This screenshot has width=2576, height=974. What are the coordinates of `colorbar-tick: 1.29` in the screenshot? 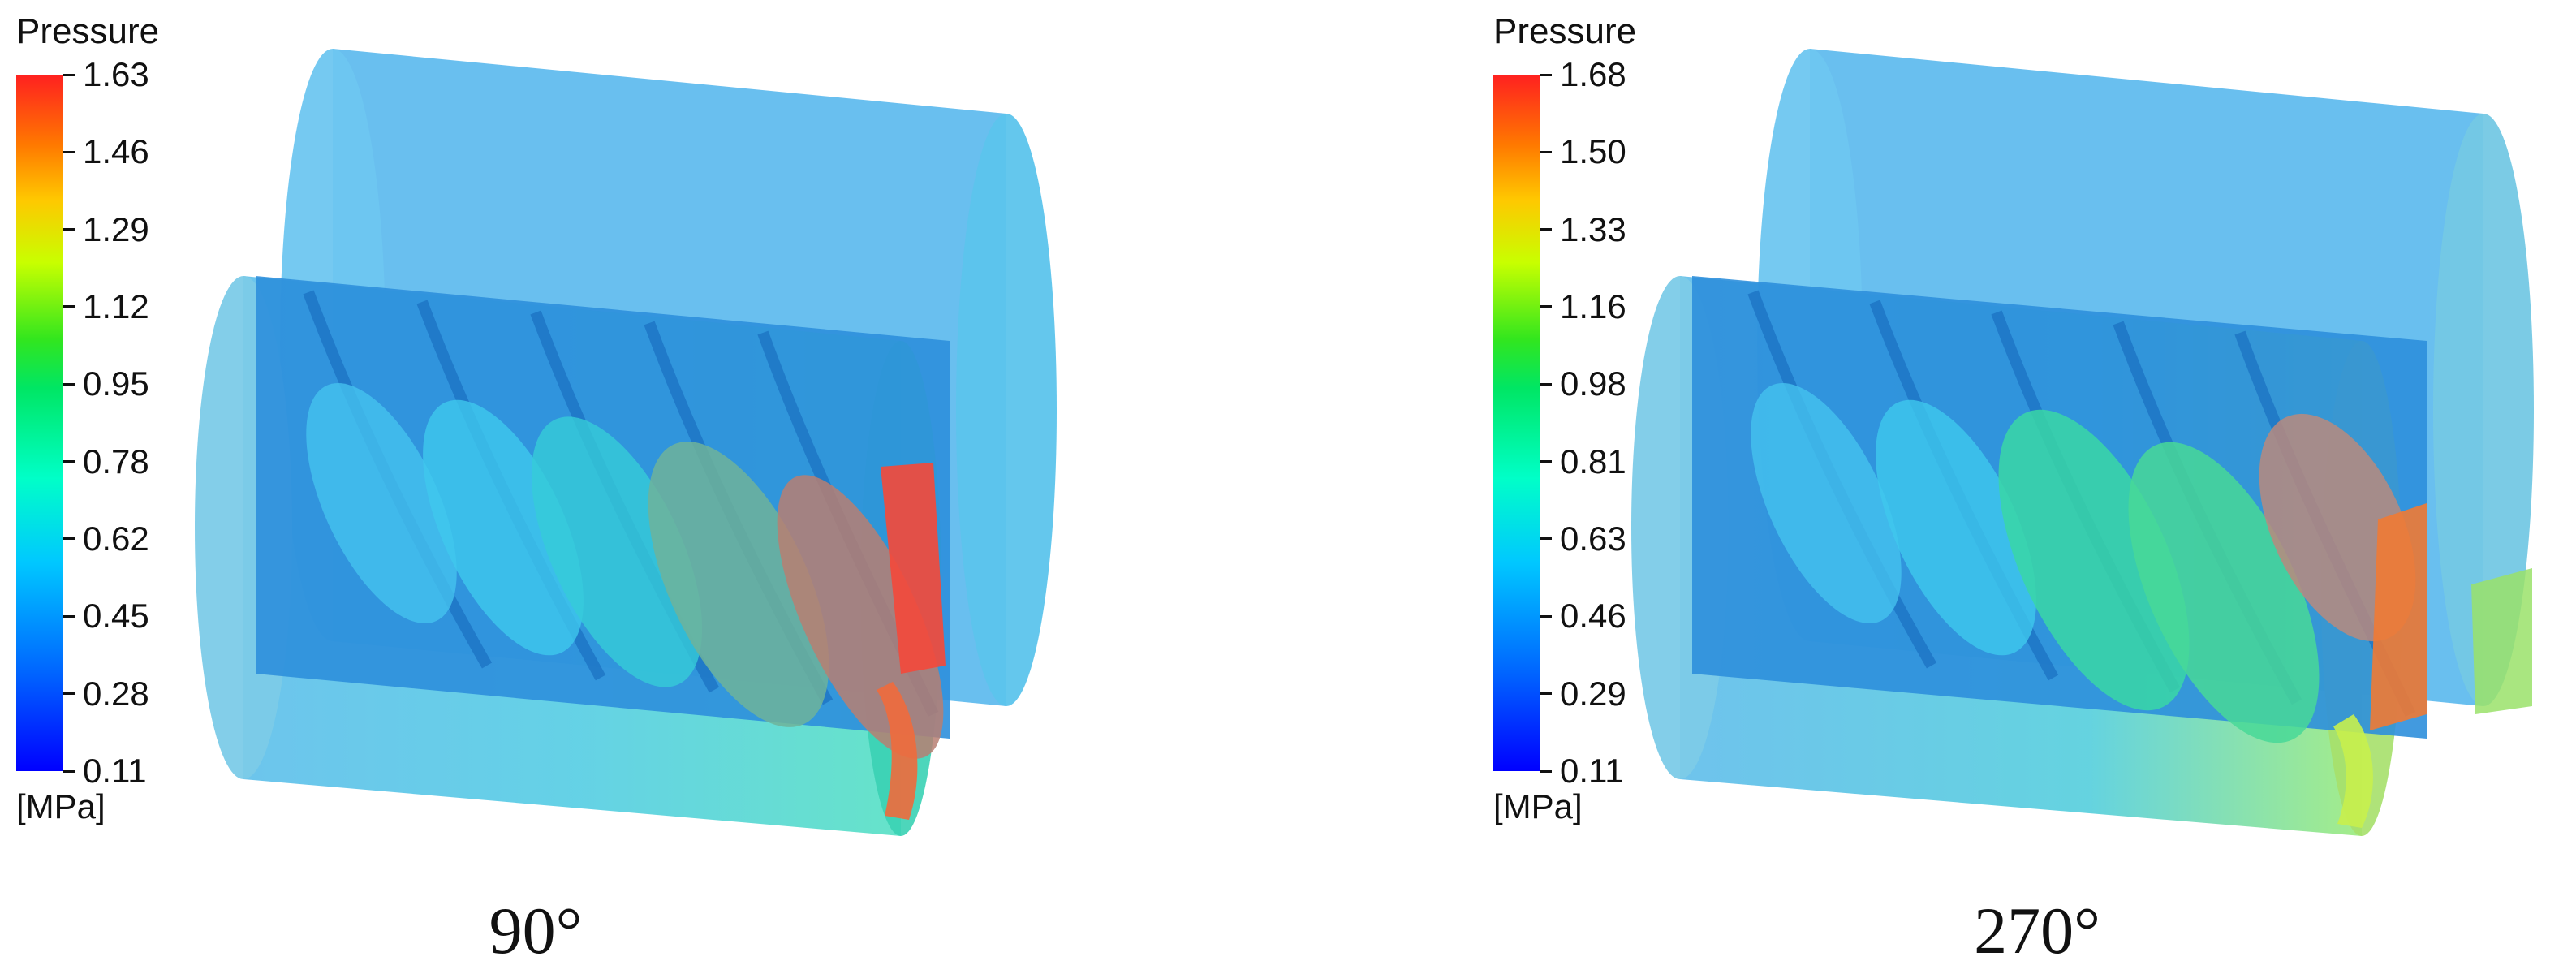 It's located at (120, 229).